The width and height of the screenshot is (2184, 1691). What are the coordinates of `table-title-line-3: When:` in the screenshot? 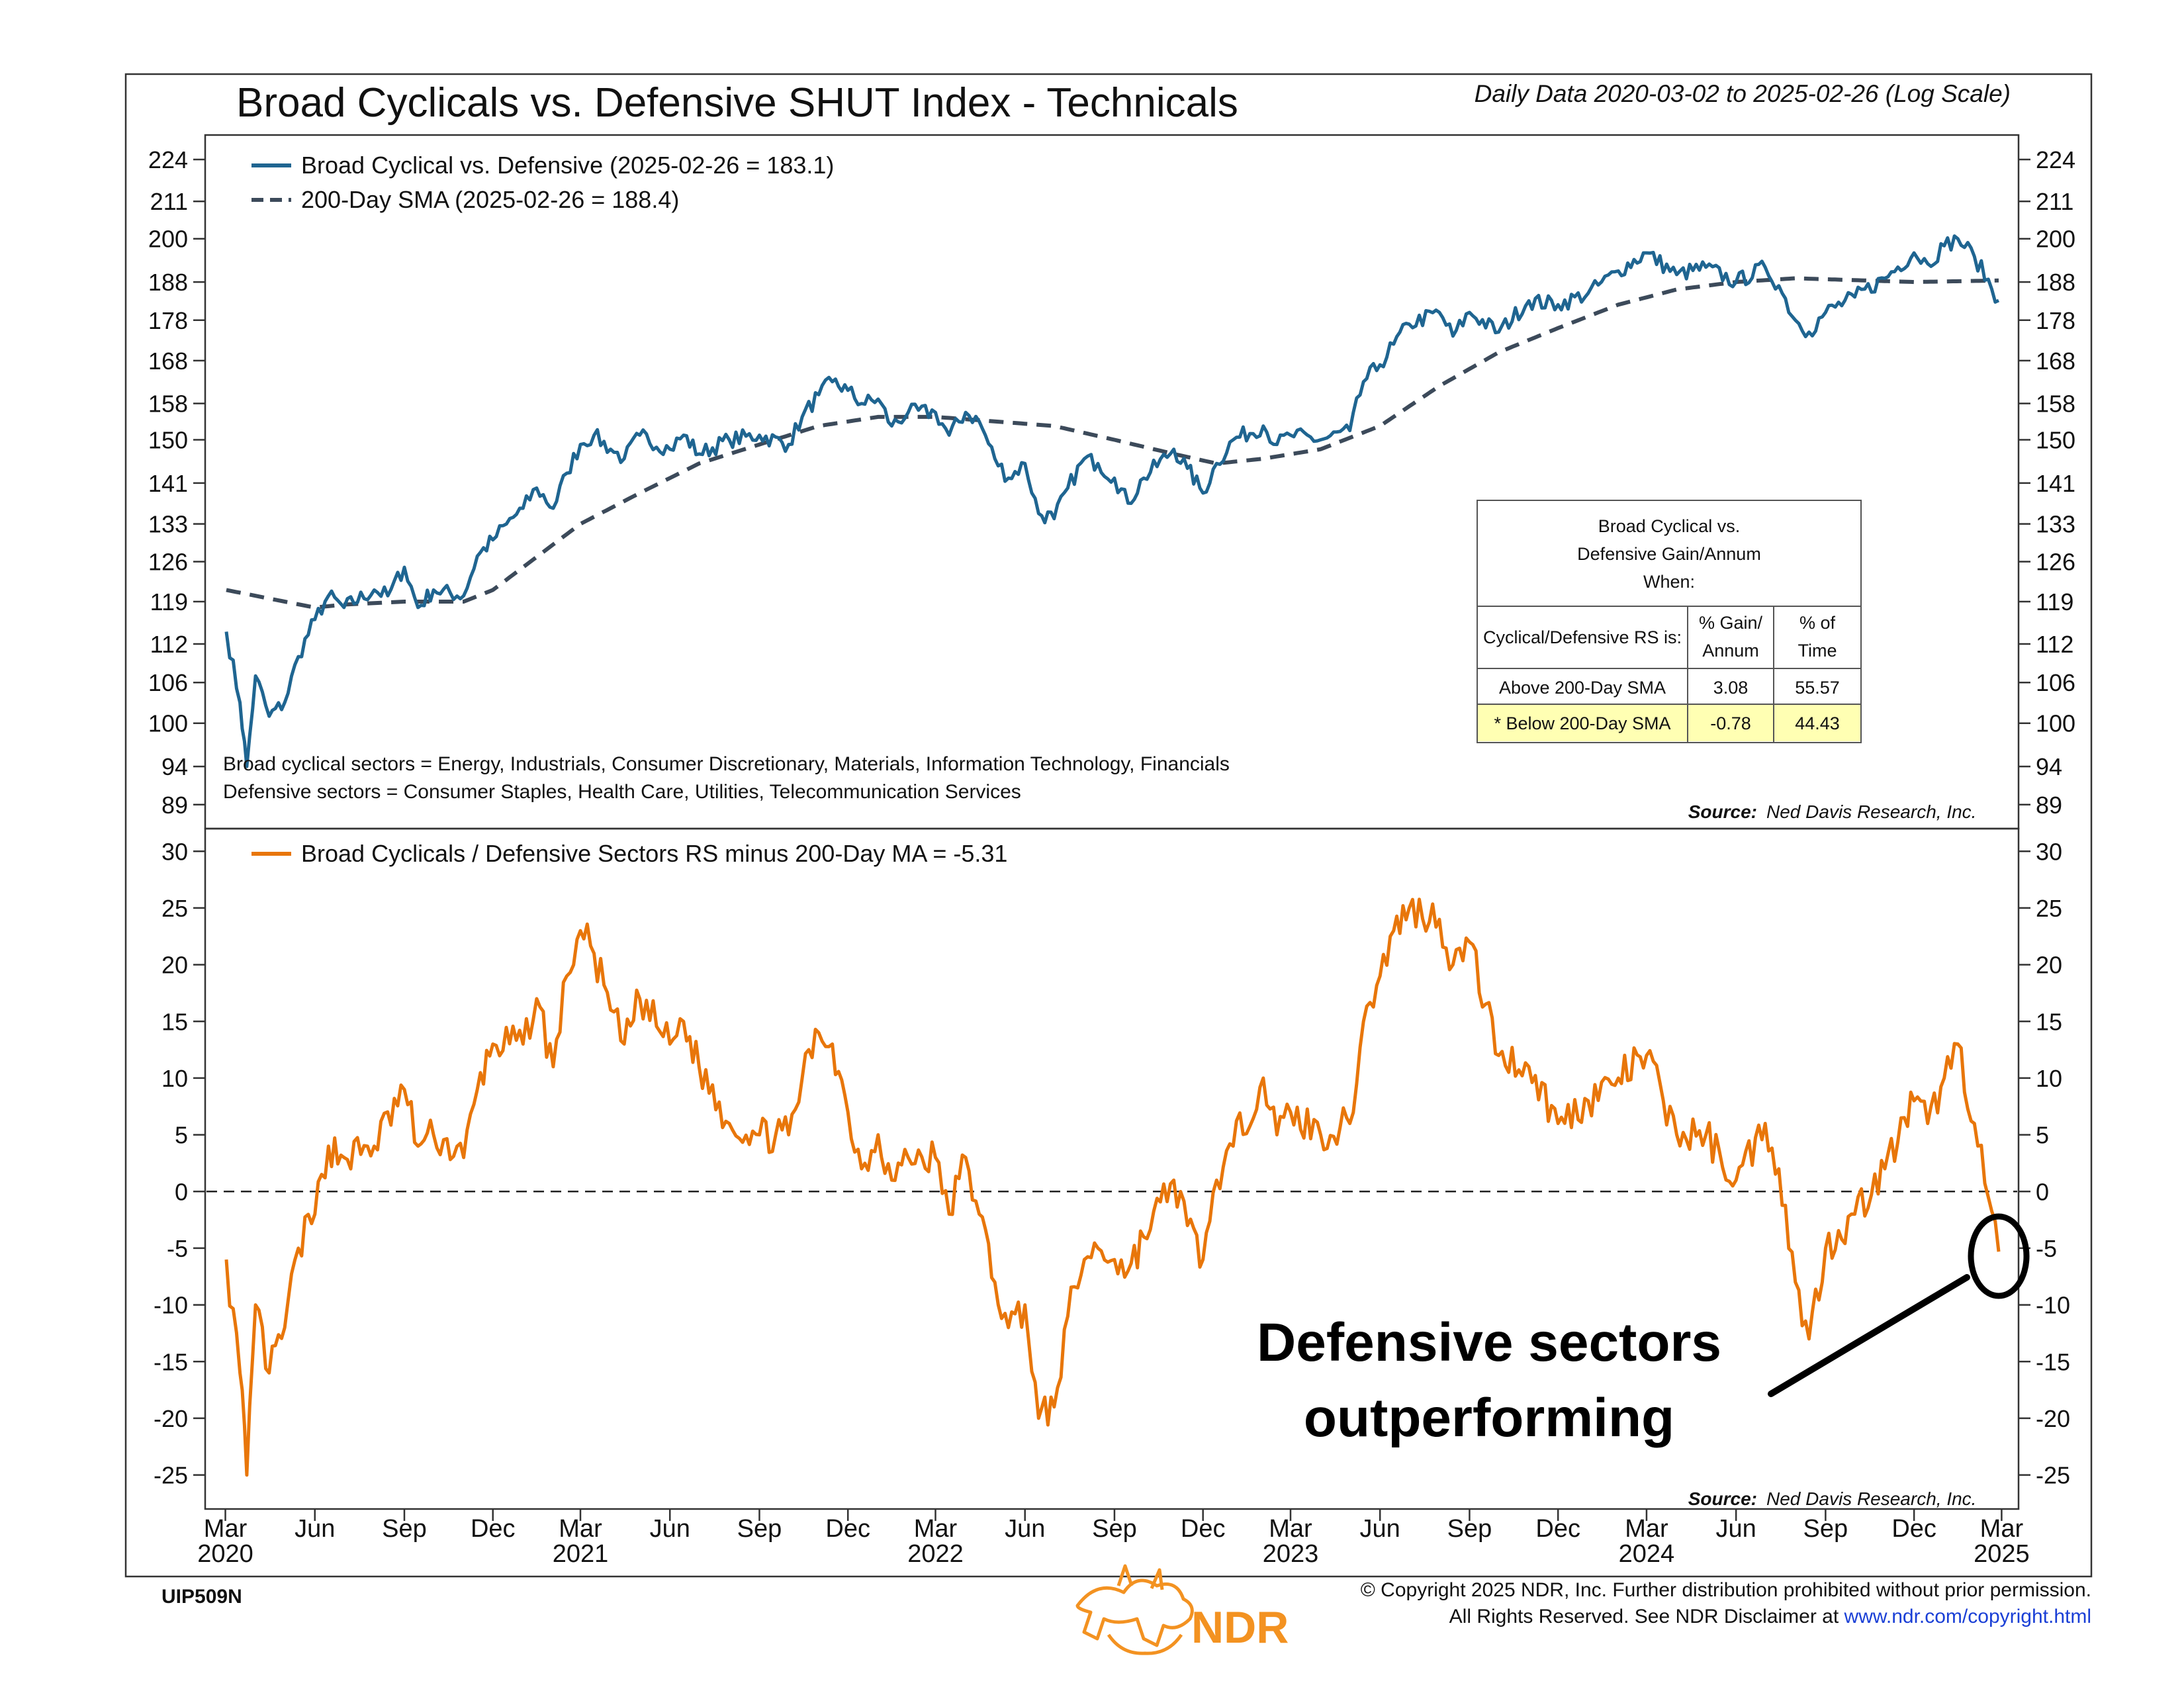 It's located at (1669, 582).